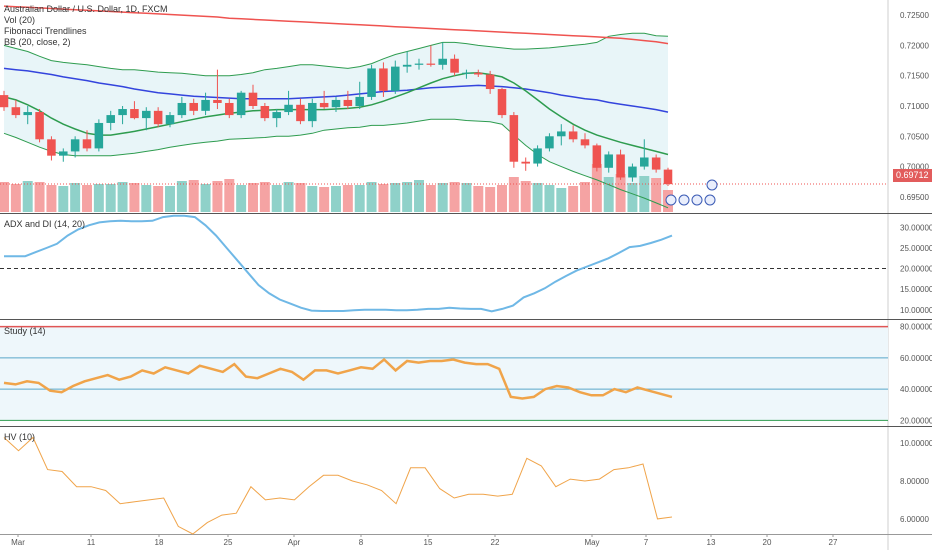 This screenshot has width=932, height=550. I want to click on price-tick-label: 0.70500, so click(914, 136).